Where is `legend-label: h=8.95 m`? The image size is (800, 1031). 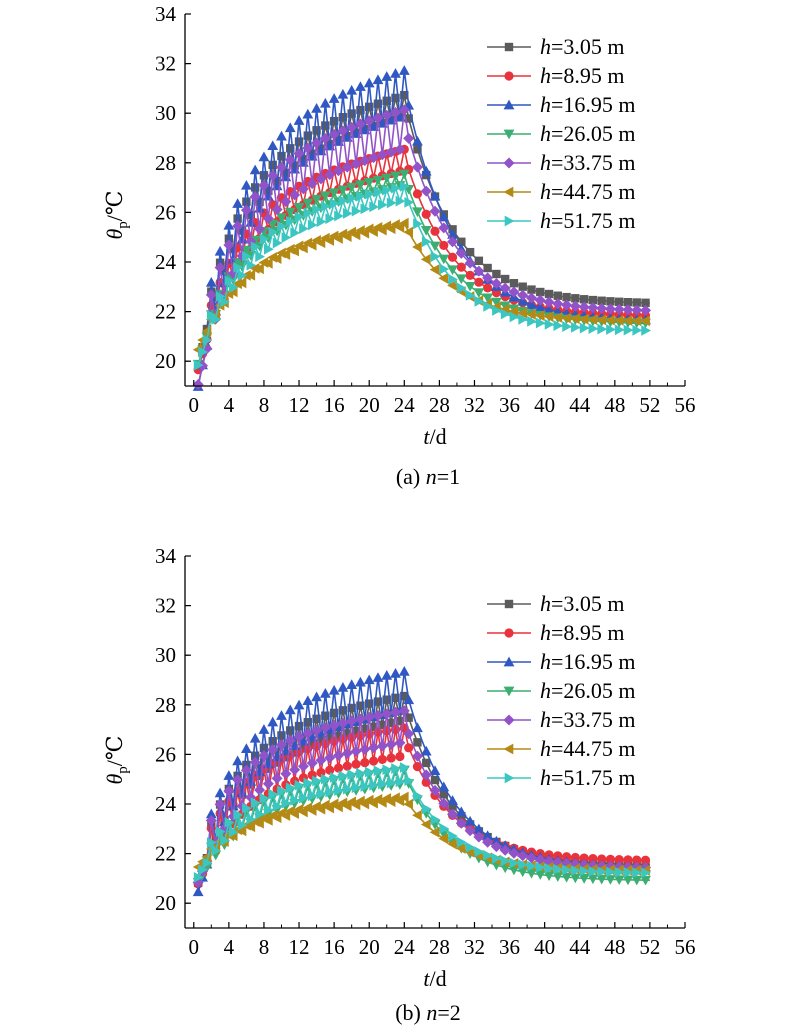 legend-label: h=8.95 m is located at coordinates (582, 632).